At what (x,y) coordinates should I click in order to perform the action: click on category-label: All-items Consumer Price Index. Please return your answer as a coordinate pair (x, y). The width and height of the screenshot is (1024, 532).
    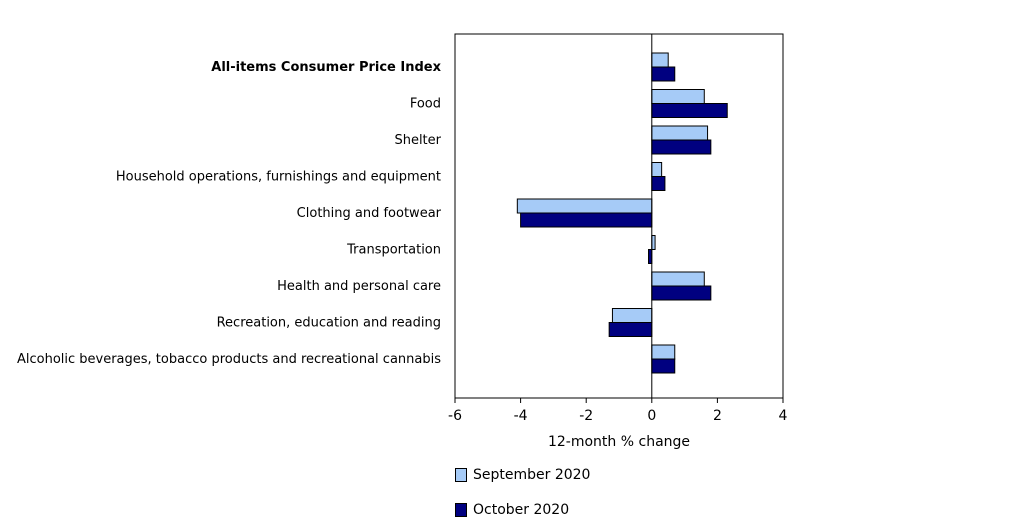
    Looking at the image, I should click on (326, 67).